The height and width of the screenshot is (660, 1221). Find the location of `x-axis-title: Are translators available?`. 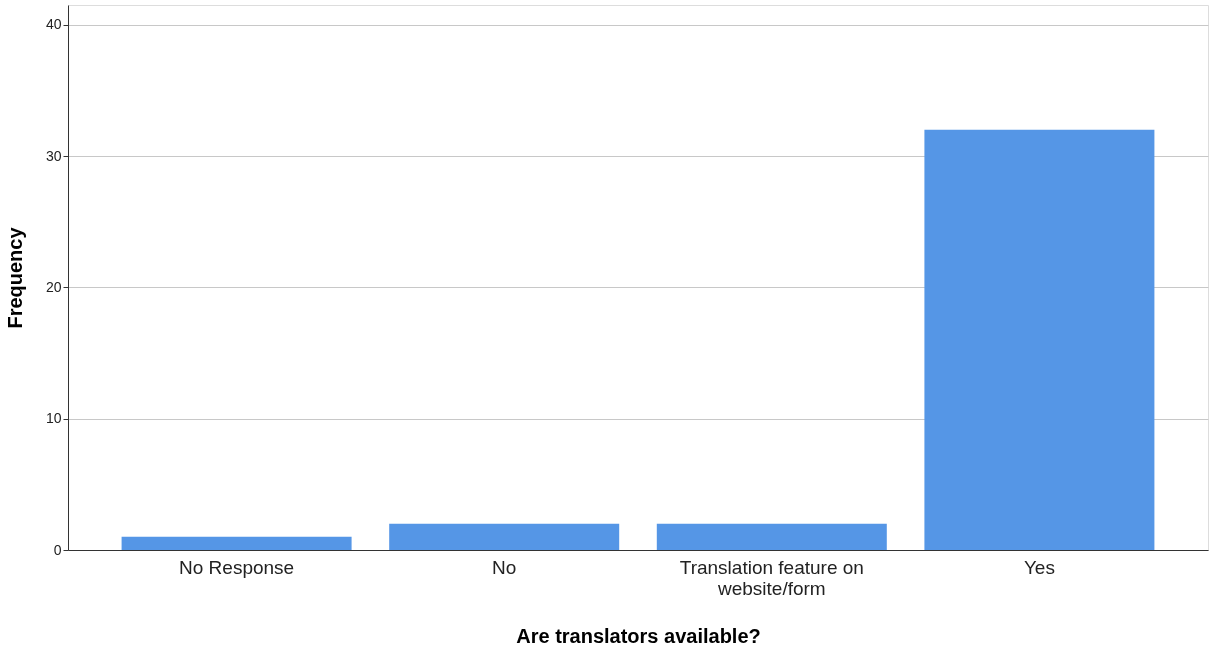

x-axis-title: Are translators available? is located at coordinates (638, 635).